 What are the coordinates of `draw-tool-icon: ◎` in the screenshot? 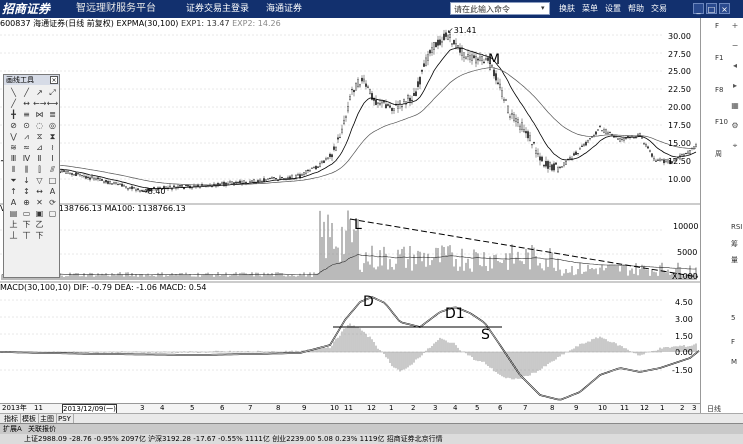 It's located at (52, 125).